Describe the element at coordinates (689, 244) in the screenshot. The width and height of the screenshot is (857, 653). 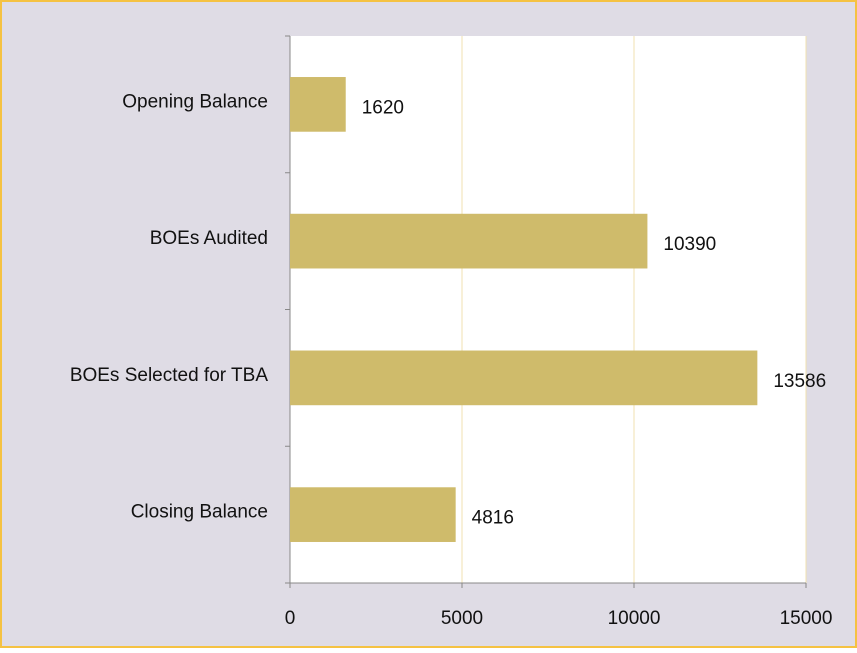
I see `value-label: 10390` at that location.